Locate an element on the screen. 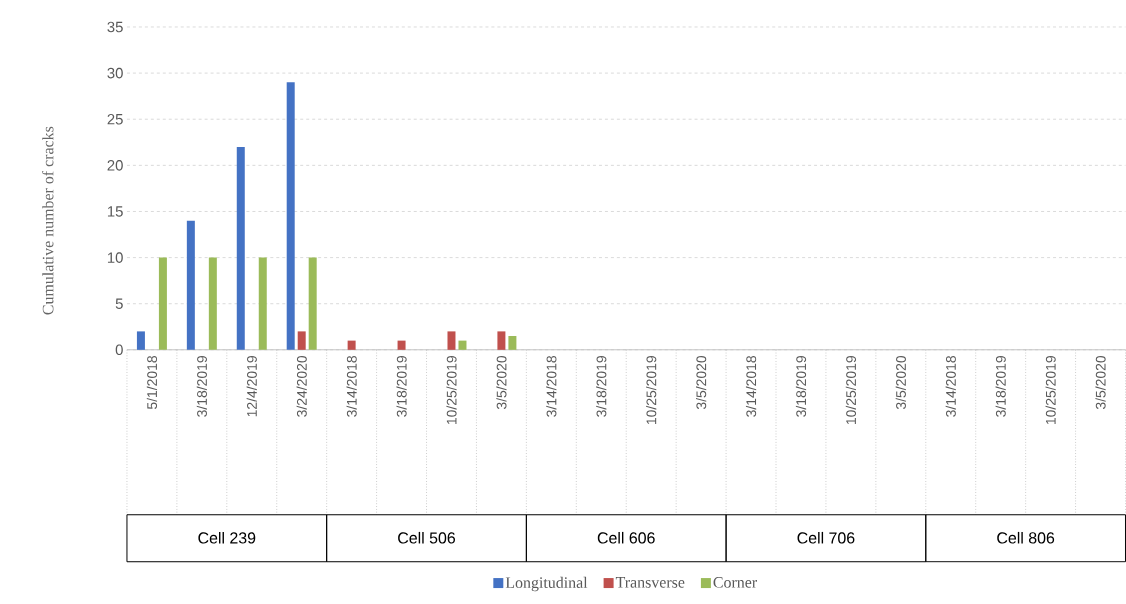  y-tick-label: 30 is located at coordinates (115, 73).